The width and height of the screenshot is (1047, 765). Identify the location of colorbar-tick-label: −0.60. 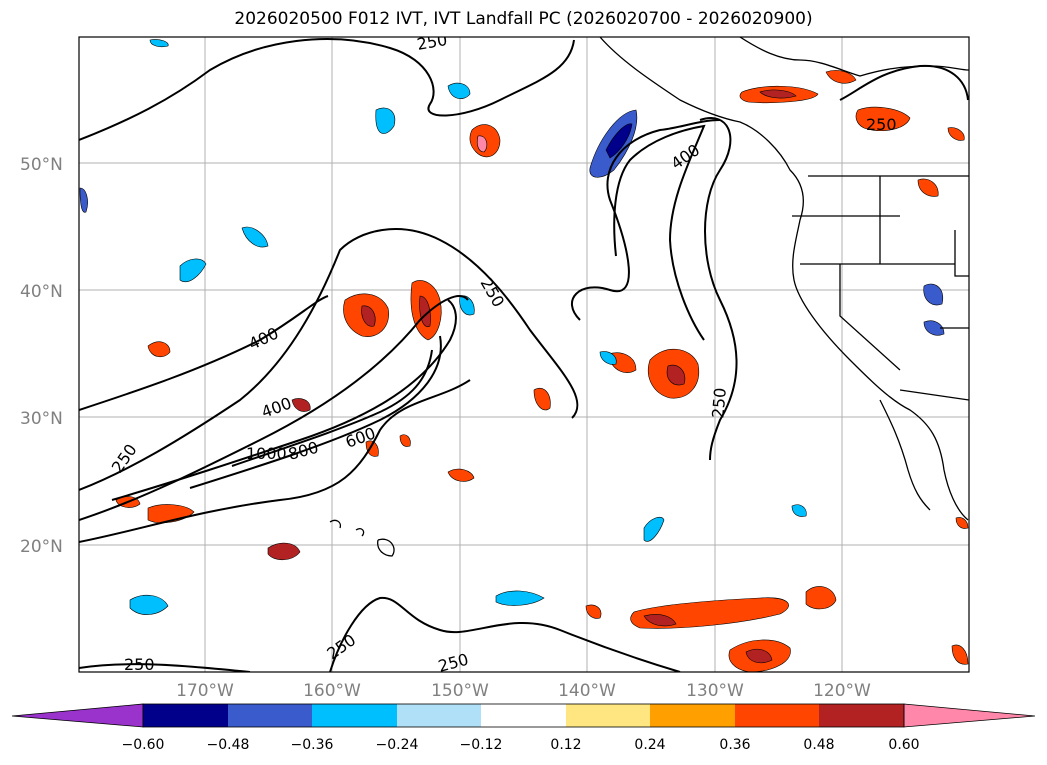
(143, 745).